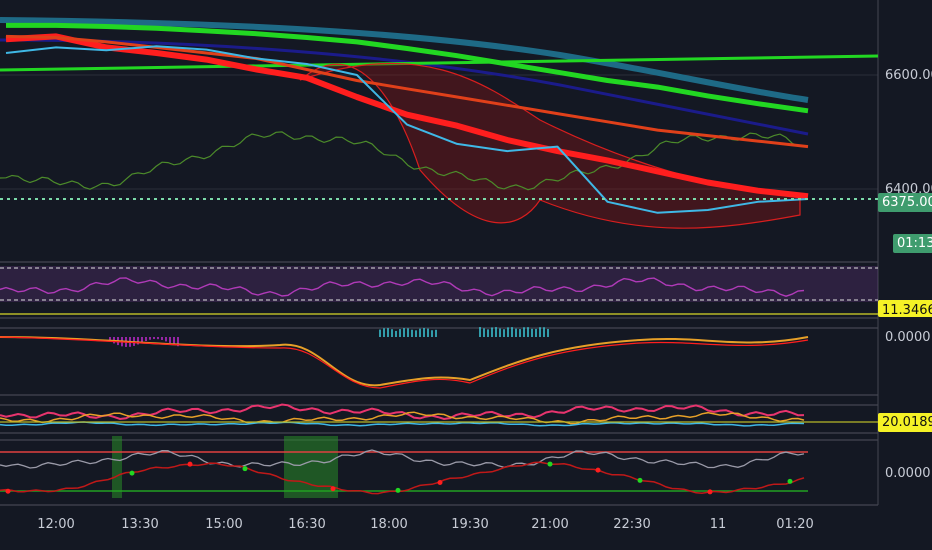 The image size is (932, 550). I want to click on time-tick-label: 12:00, so click(56, 524).